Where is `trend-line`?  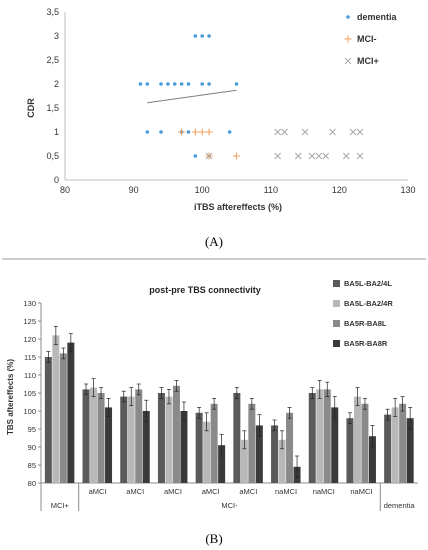
trend-line is located at coordinates (192, 96).